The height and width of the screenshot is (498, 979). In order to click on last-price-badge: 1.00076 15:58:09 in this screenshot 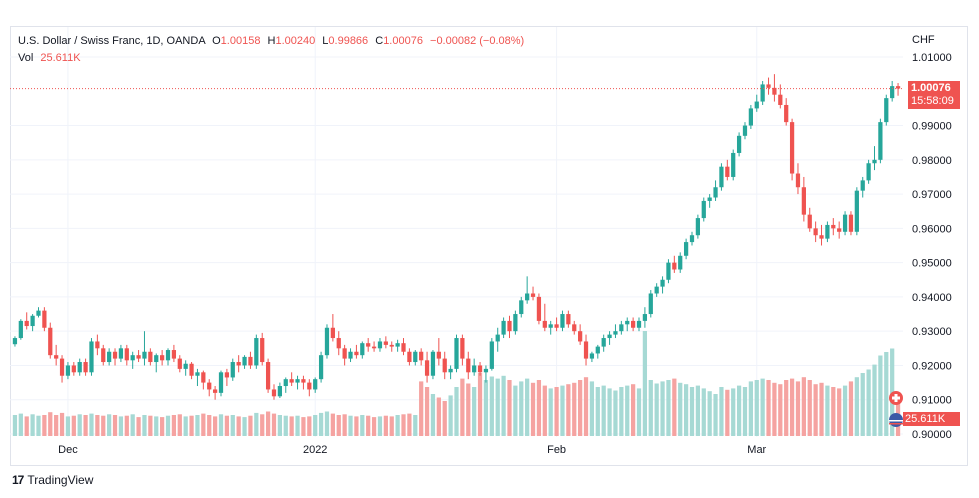, I will do `click(934, 95)`.